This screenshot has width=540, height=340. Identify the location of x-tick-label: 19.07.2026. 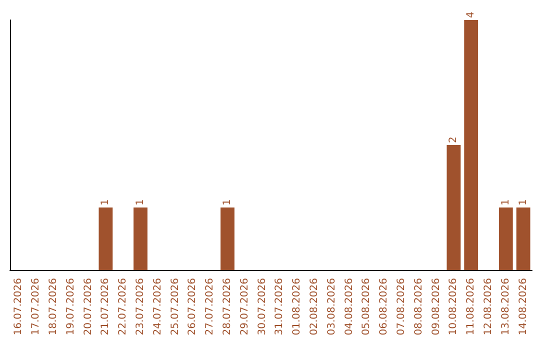
(70, 307).